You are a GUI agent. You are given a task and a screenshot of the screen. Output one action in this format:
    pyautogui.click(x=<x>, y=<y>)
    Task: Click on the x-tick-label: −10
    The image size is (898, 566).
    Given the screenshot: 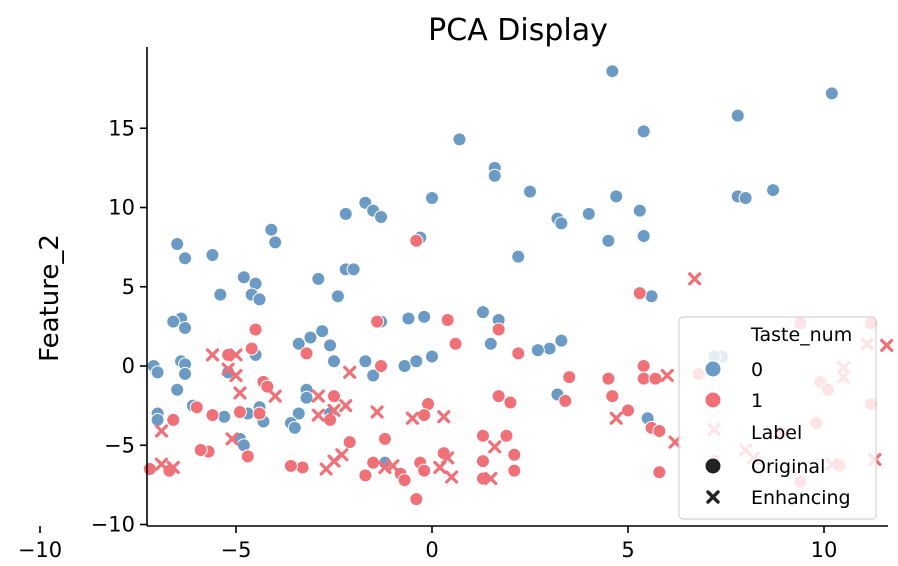 What is the action you would take?
    pyautogui.click(x=40, y=550)
    